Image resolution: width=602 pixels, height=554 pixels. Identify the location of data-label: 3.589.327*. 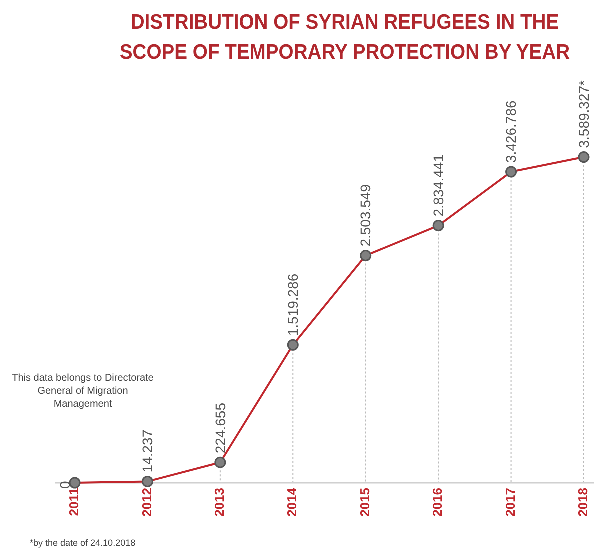
(584, 114).